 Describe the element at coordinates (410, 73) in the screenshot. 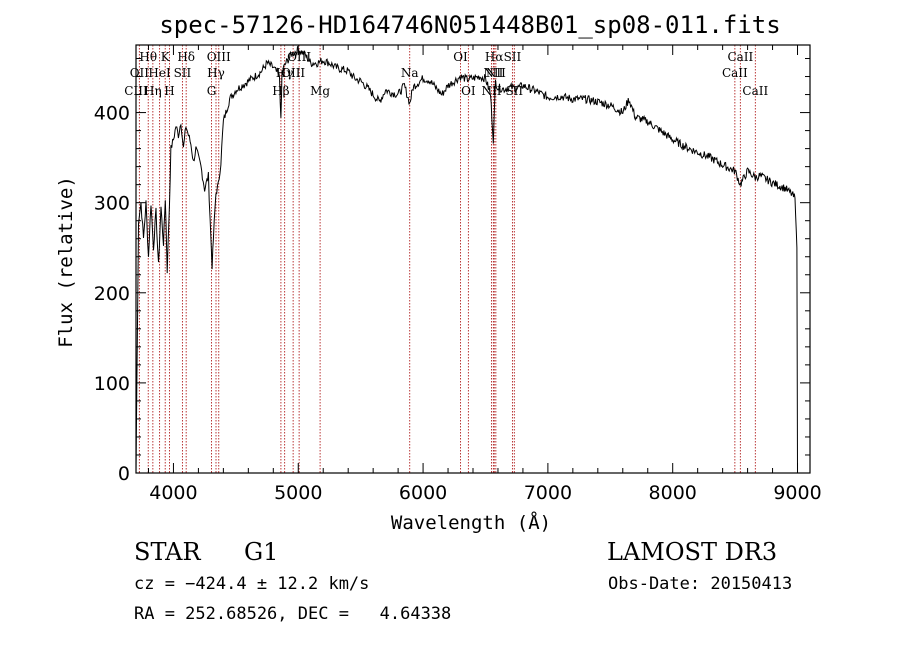

I see `line-label-17: Na` at that location.